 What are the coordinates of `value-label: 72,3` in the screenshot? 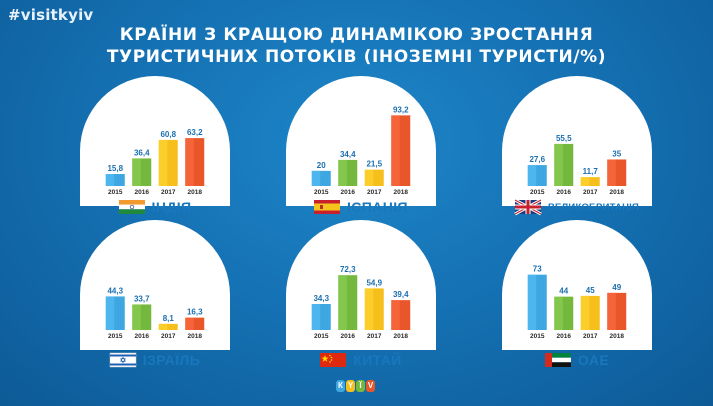 It's located at (348, 269).